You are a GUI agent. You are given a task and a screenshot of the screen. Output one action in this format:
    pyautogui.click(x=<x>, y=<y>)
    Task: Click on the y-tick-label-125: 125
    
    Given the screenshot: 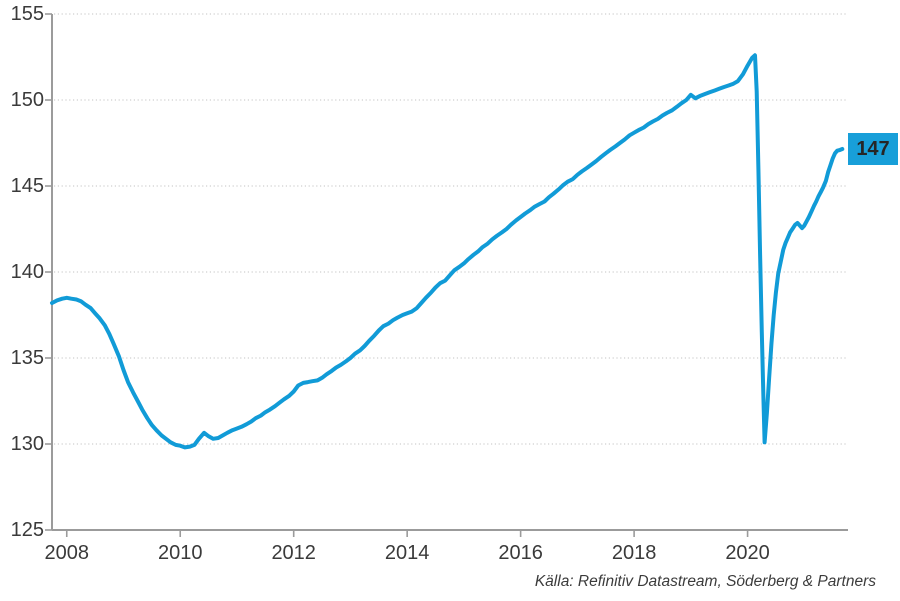 What is the action you would take?
    pyautogui.click(x=27, y=530)
    